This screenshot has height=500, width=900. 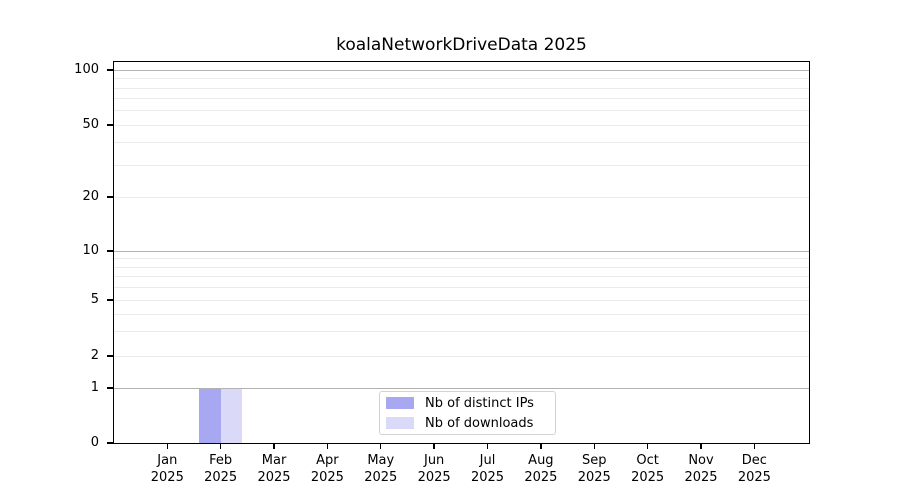 What do you see at coordinates (488, 469) in the screenshot?
I see `x-axis-tick-label: Jul 2025` at bounding box center [488, 469].